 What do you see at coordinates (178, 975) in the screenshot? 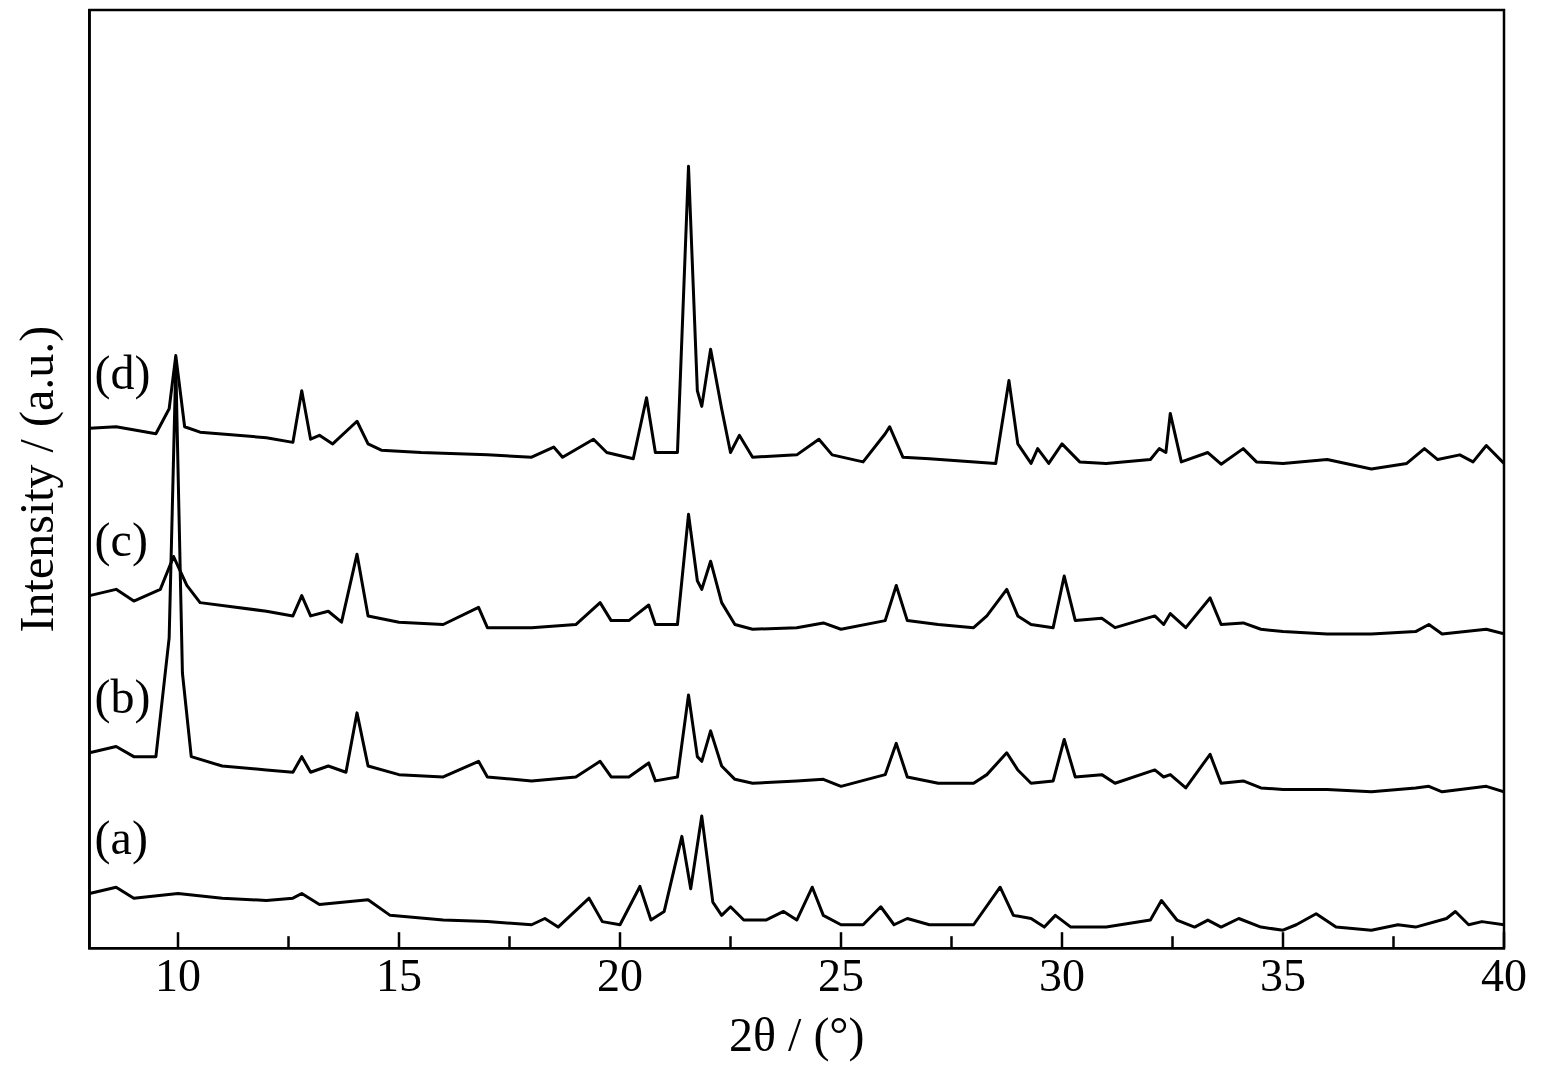
I see `x-tick-label: 10` at bounding box center [178, 975].